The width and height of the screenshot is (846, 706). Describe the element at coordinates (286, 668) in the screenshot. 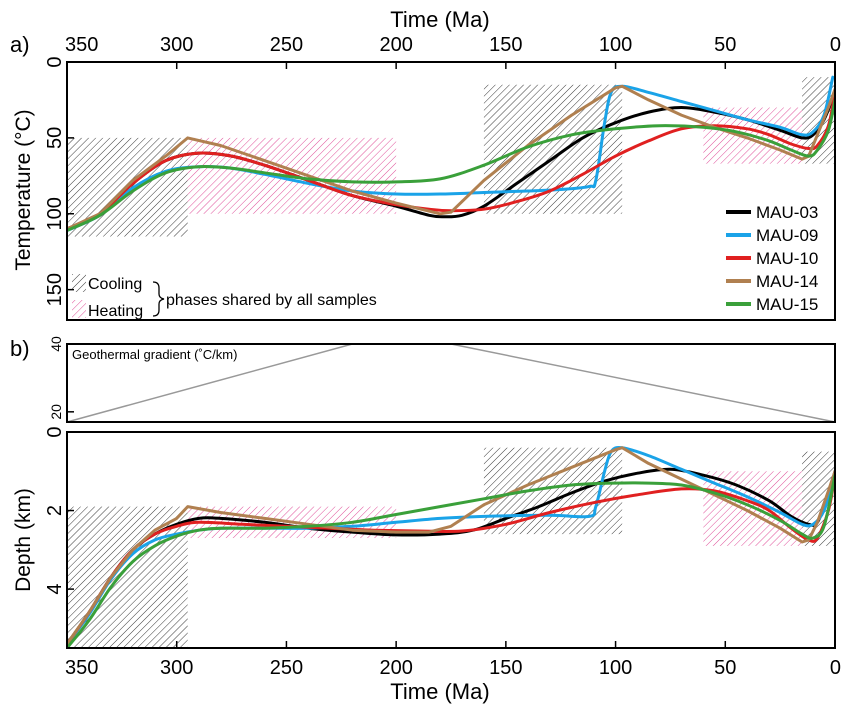

I see `bottom-x-tick-label-250: 250` at that location.